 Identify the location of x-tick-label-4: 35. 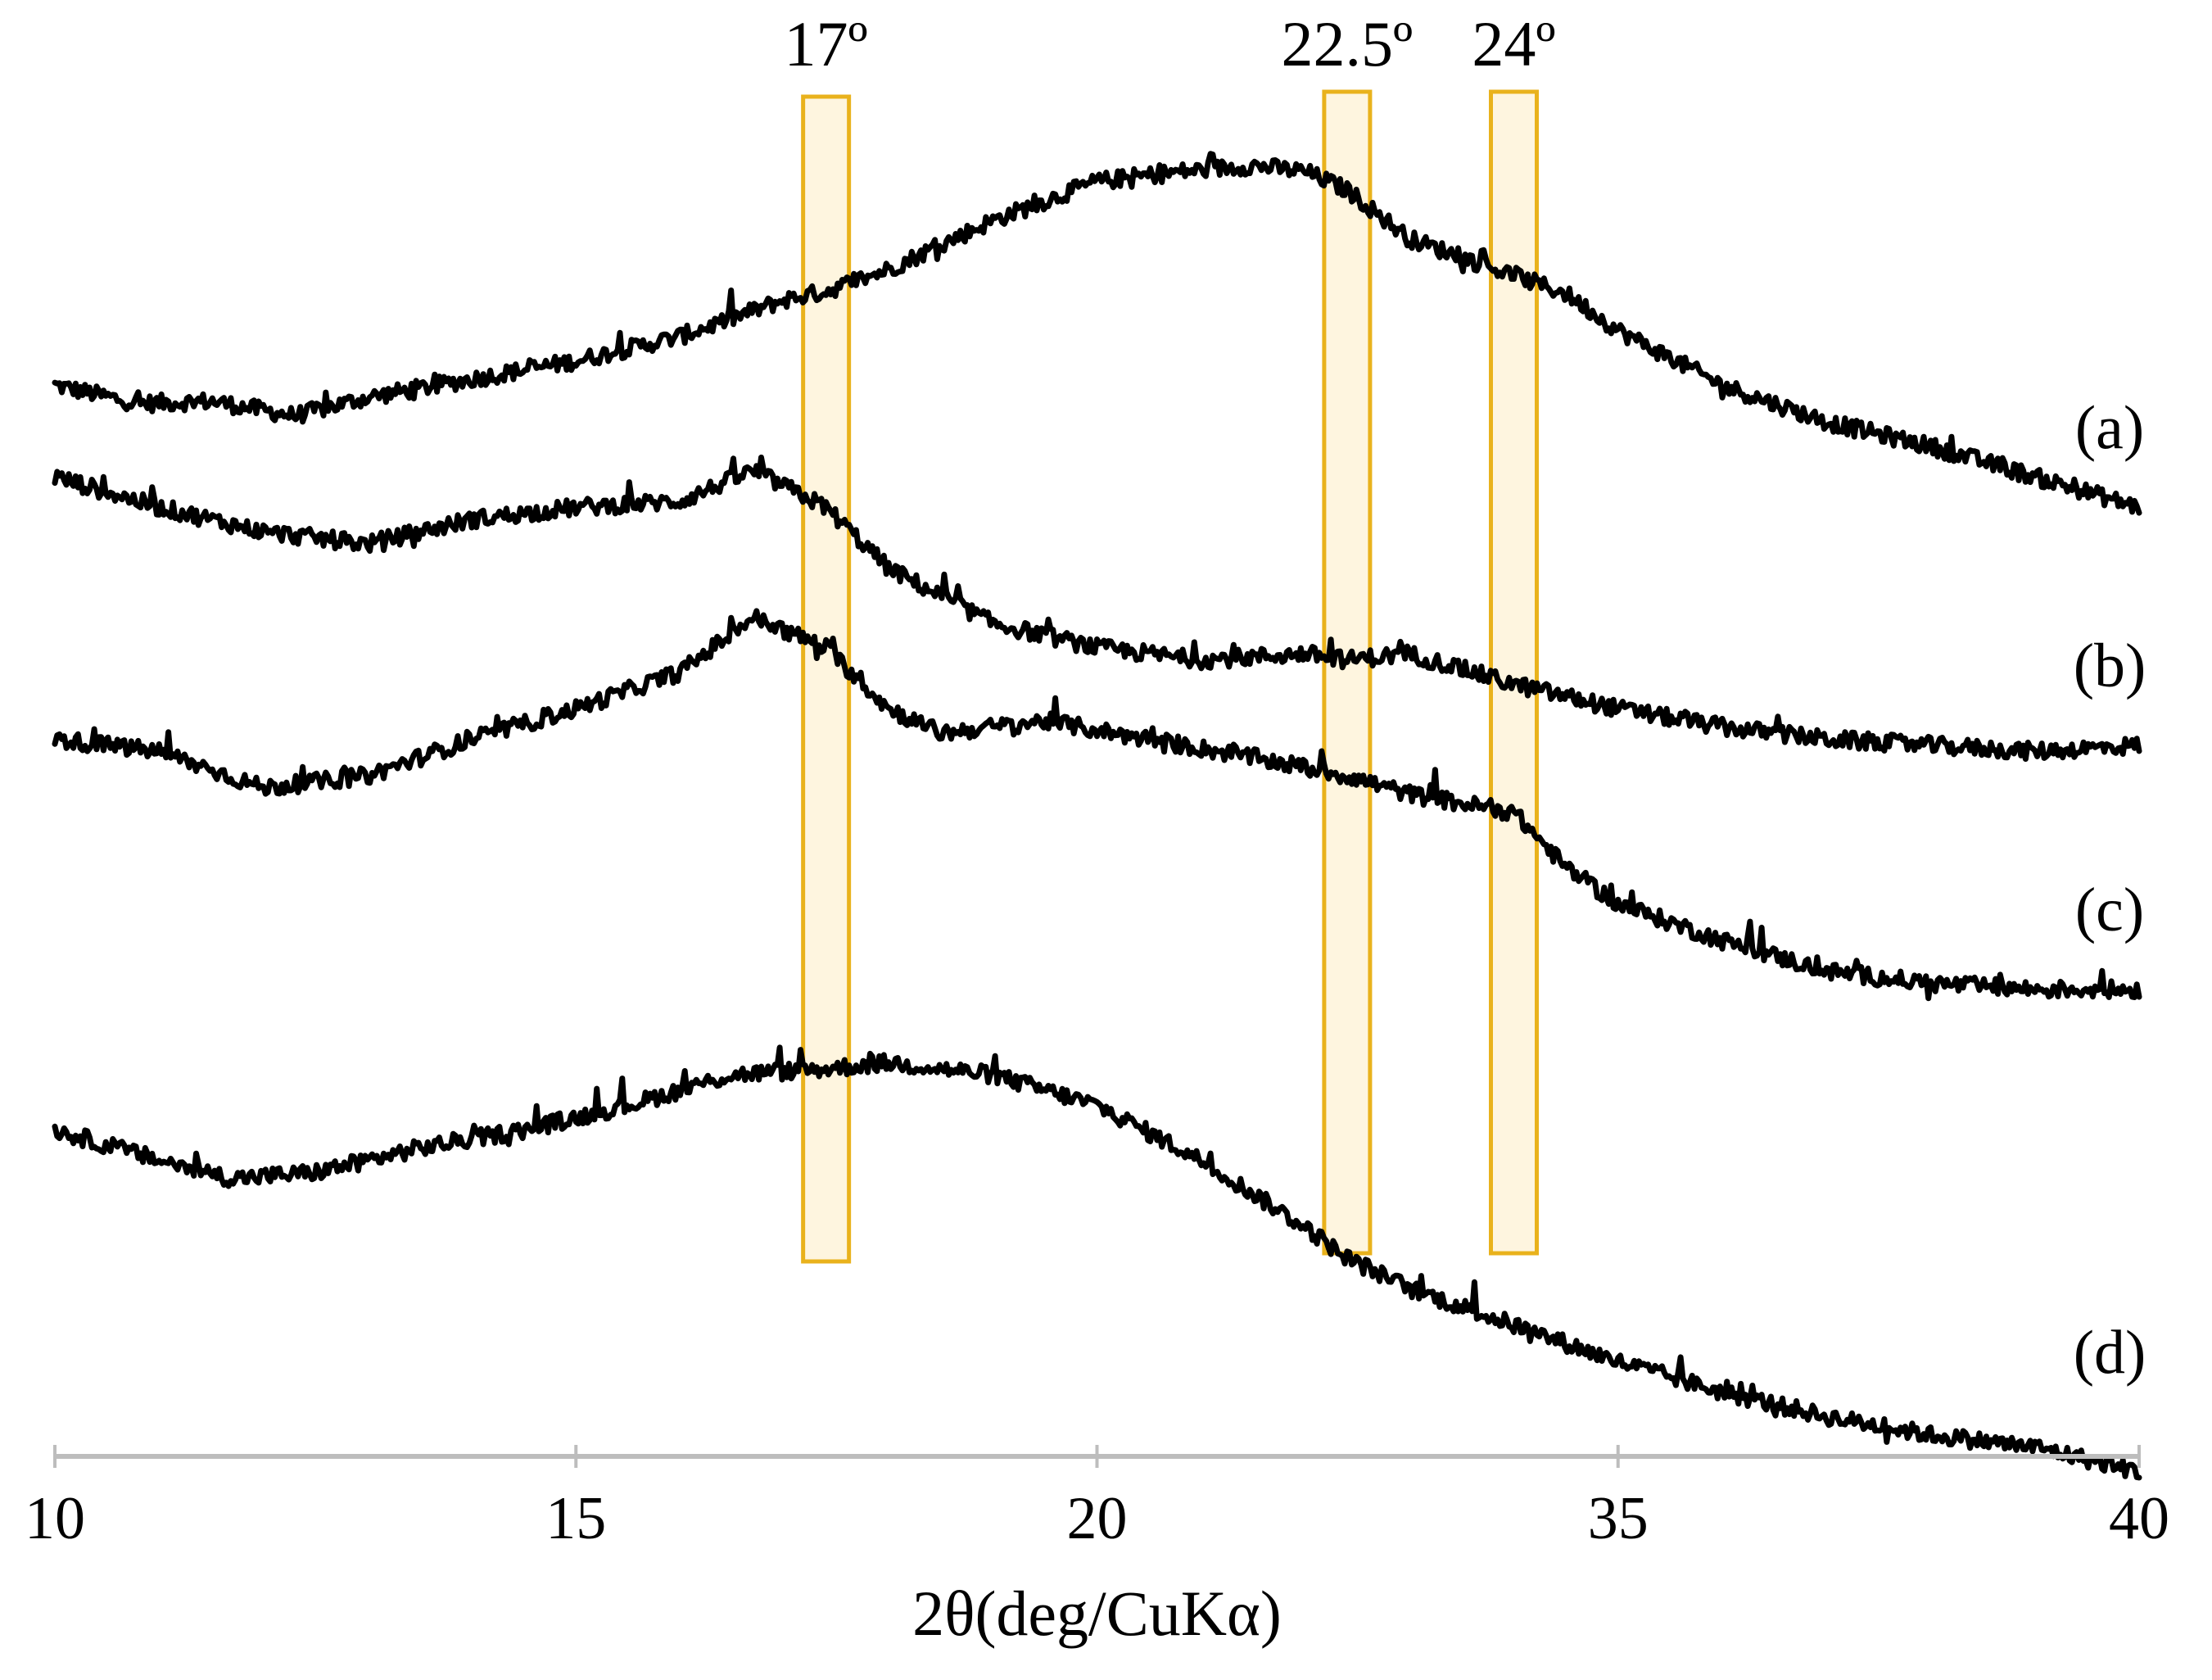
(1618, 1518).